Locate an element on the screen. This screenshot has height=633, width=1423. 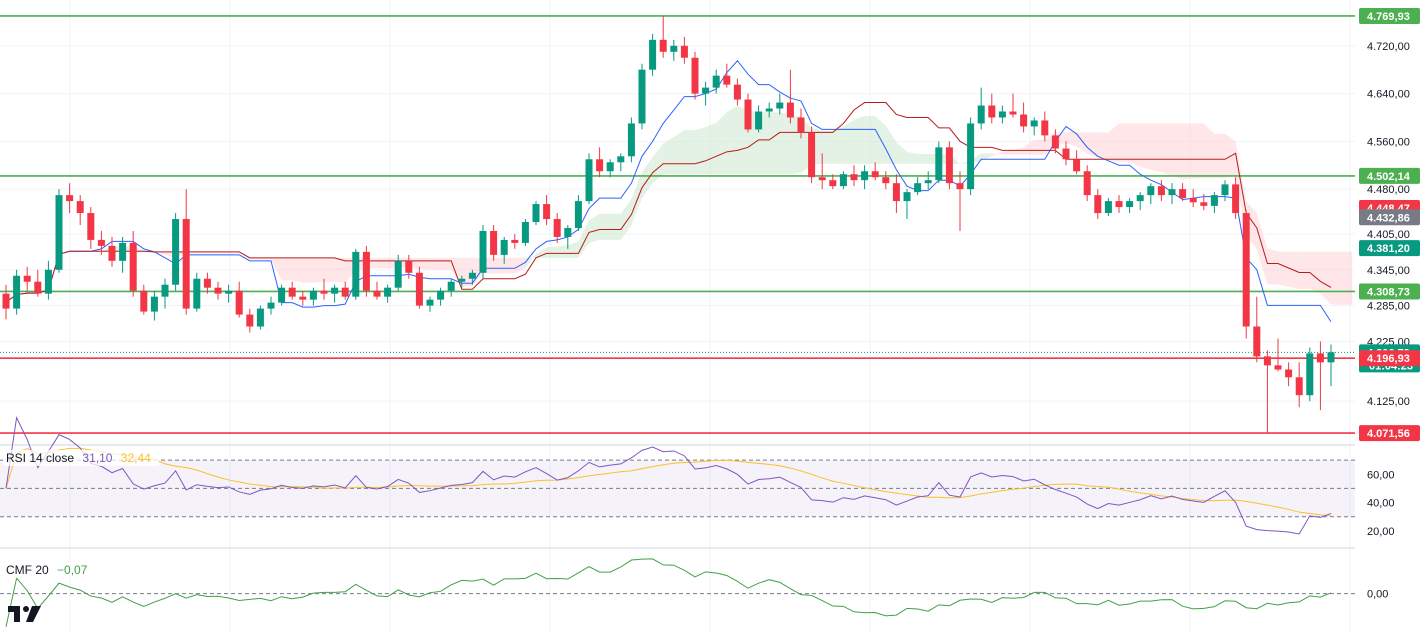
cmf-line is located at coordinates (668, 592).